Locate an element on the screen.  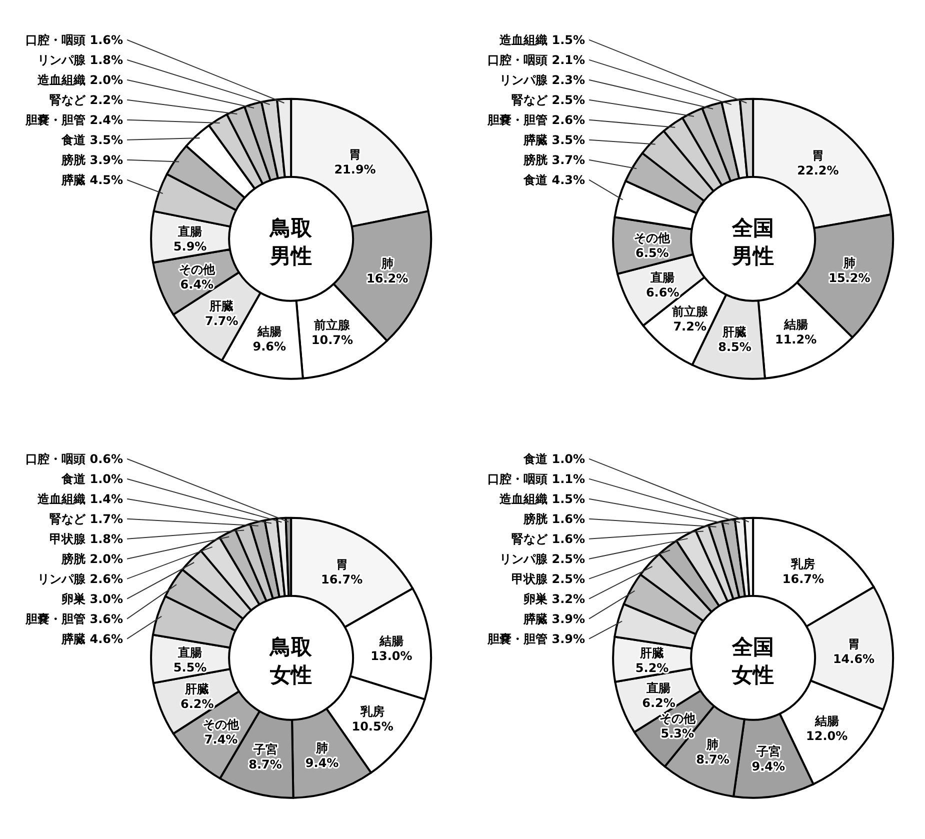
slice-label: 膀胱 3.9% is located at coordinates (92, 159).